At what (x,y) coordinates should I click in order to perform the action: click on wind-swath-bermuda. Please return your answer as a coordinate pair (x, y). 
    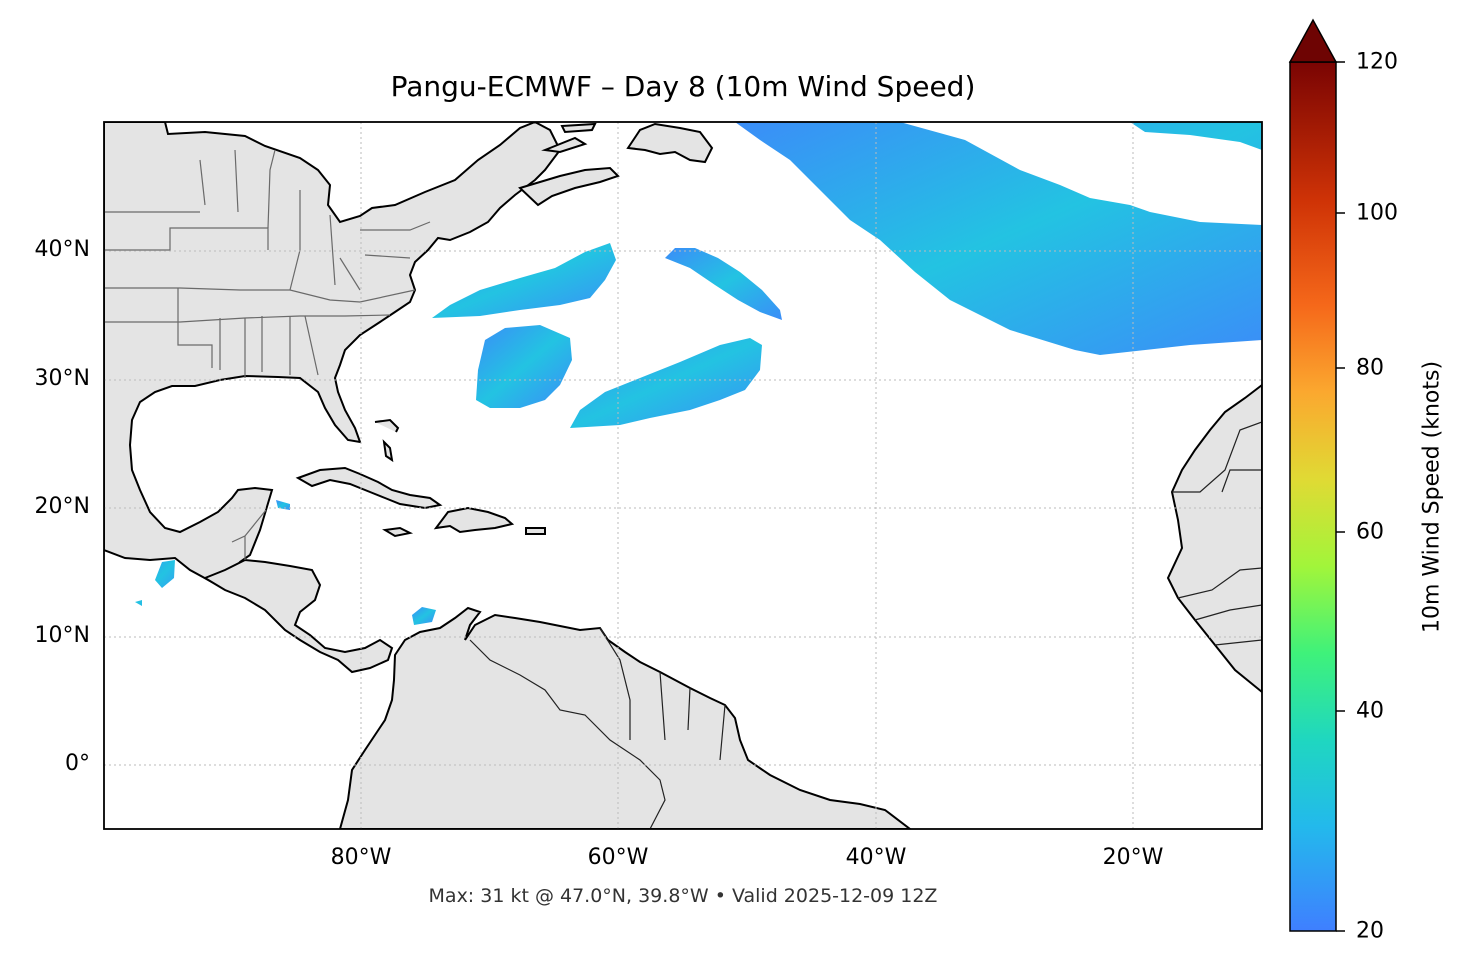
    Looking at the image, I should click on (524, 366).